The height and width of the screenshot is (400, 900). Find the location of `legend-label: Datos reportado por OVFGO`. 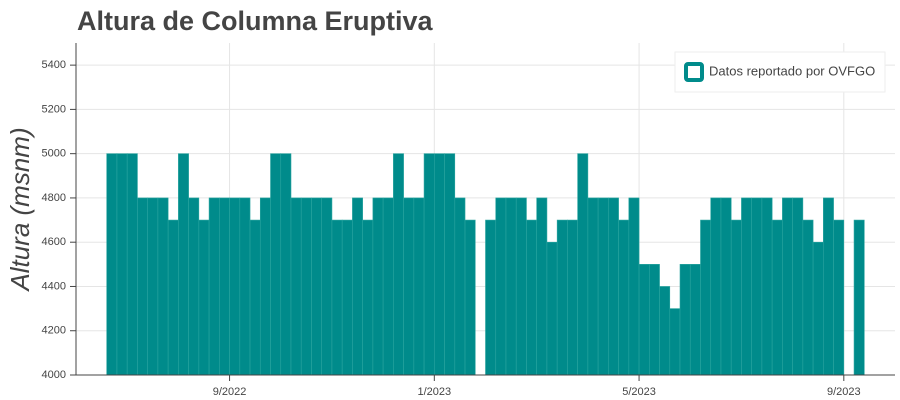

legend-label: Datos reportado por OVFGO is located at coordinates (792, 70).